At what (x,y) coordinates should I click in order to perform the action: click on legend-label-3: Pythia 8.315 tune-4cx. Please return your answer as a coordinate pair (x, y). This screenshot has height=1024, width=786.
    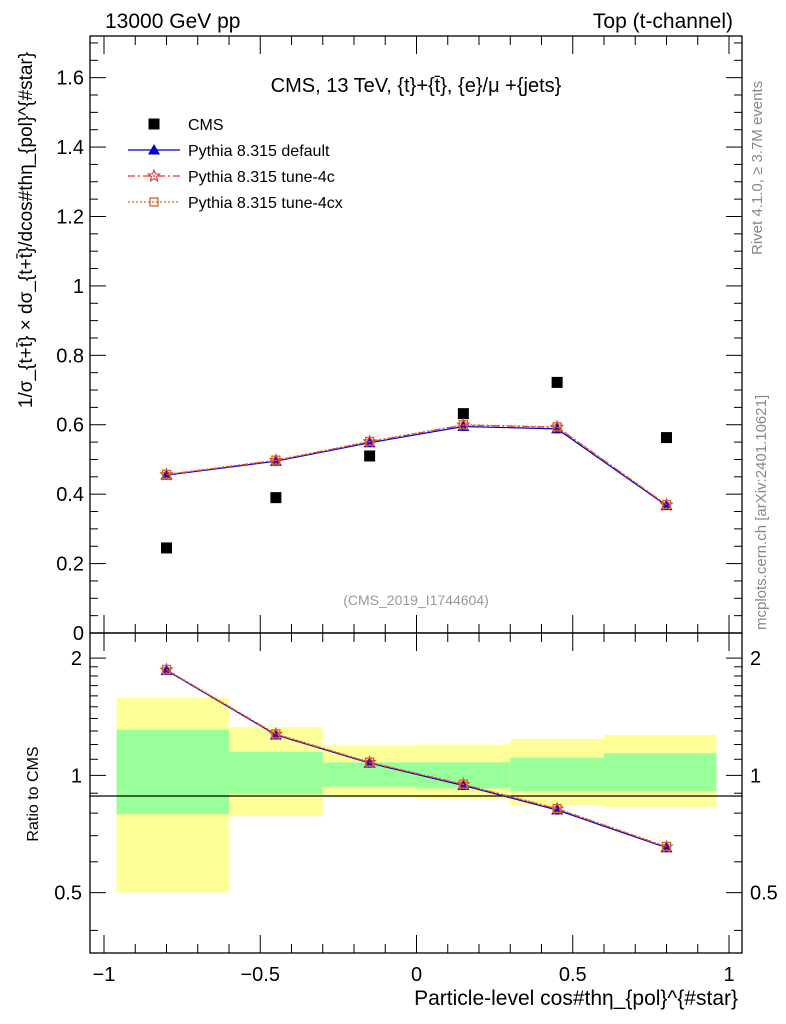
    Looking at the image, I should click on (265, 203).